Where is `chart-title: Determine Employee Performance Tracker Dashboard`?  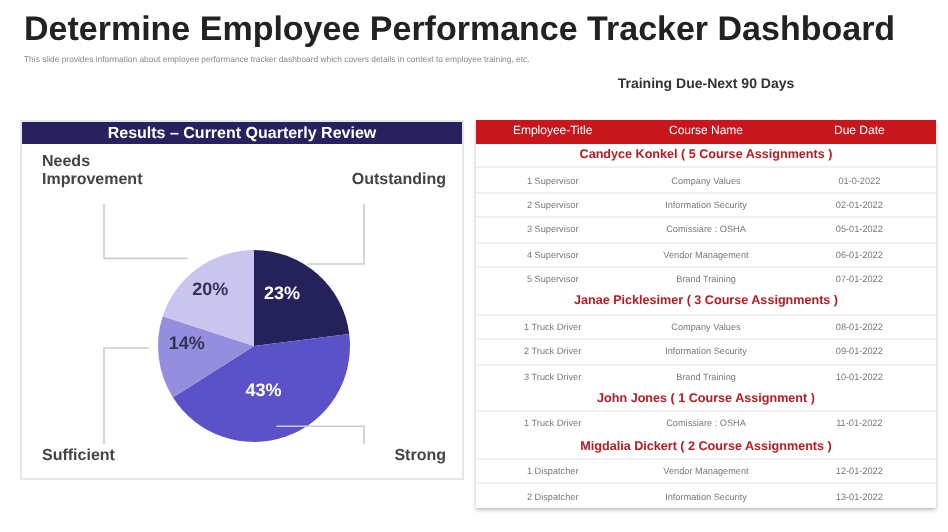 chart-title: Determine Employee Performance Tracker Dashboard is located at coordinates (460, 30).